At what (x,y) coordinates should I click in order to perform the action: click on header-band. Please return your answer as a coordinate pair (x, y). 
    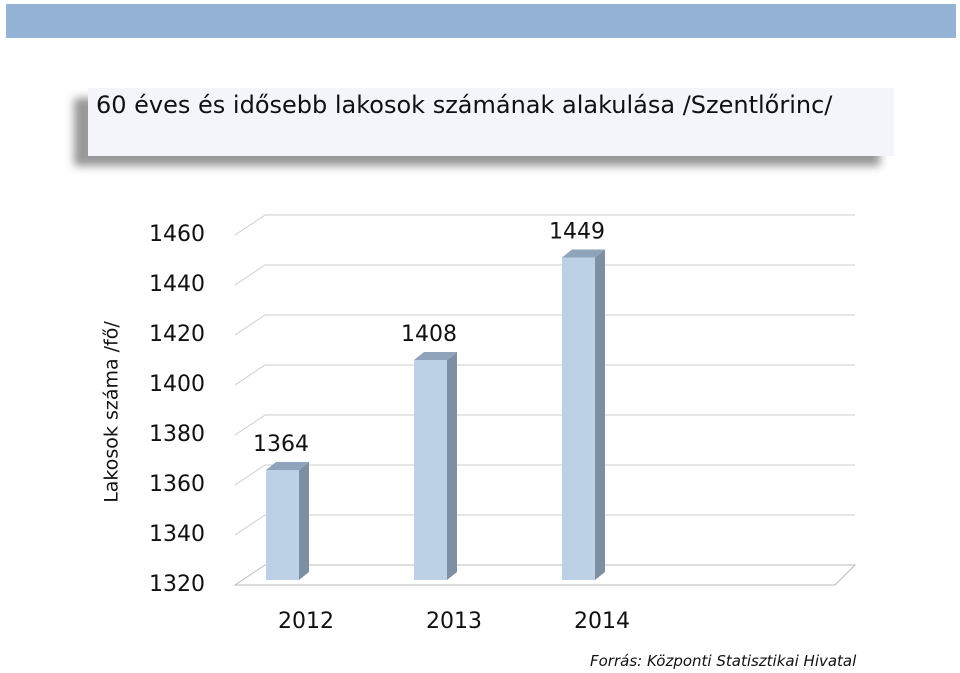
    Looking at the image, I should click on (481, 21).